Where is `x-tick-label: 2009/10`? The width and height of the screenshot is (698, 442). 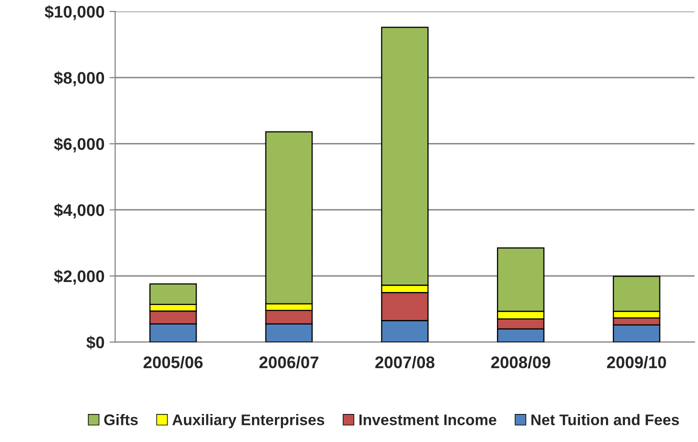 x-tick-label: 2009/10 is located at coordinates (636, 362).